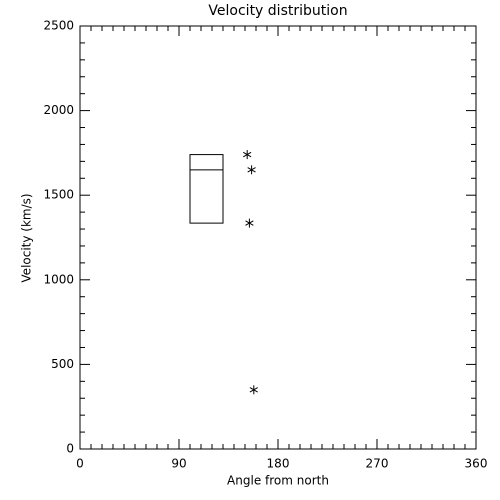  What do you see at coordinates (278, 464) in the screenshot?
I see `x-tick-label: 180` at bounding box center [278, 464].